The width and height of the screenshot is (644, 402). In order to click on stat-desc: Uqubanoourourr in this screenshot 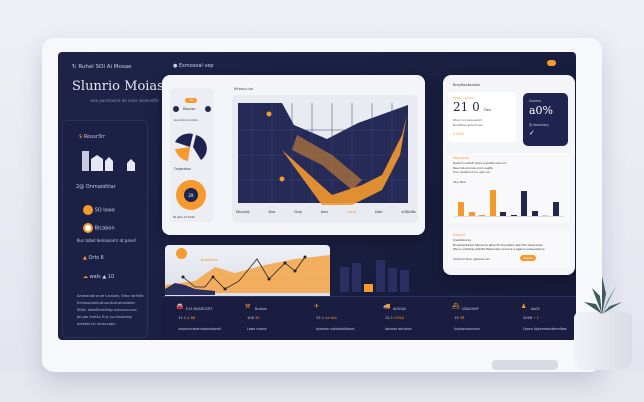, I will do `click(467, 329)`.